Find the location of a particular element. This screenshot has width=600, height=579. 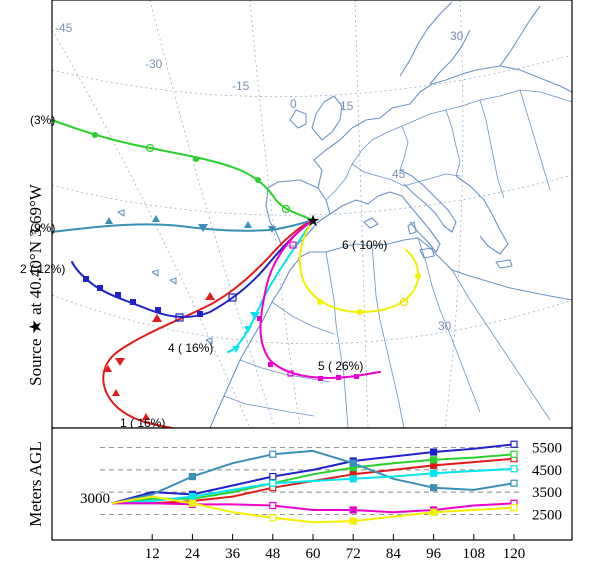

time-tick-label: 120 is located at coordinates (514, 554).